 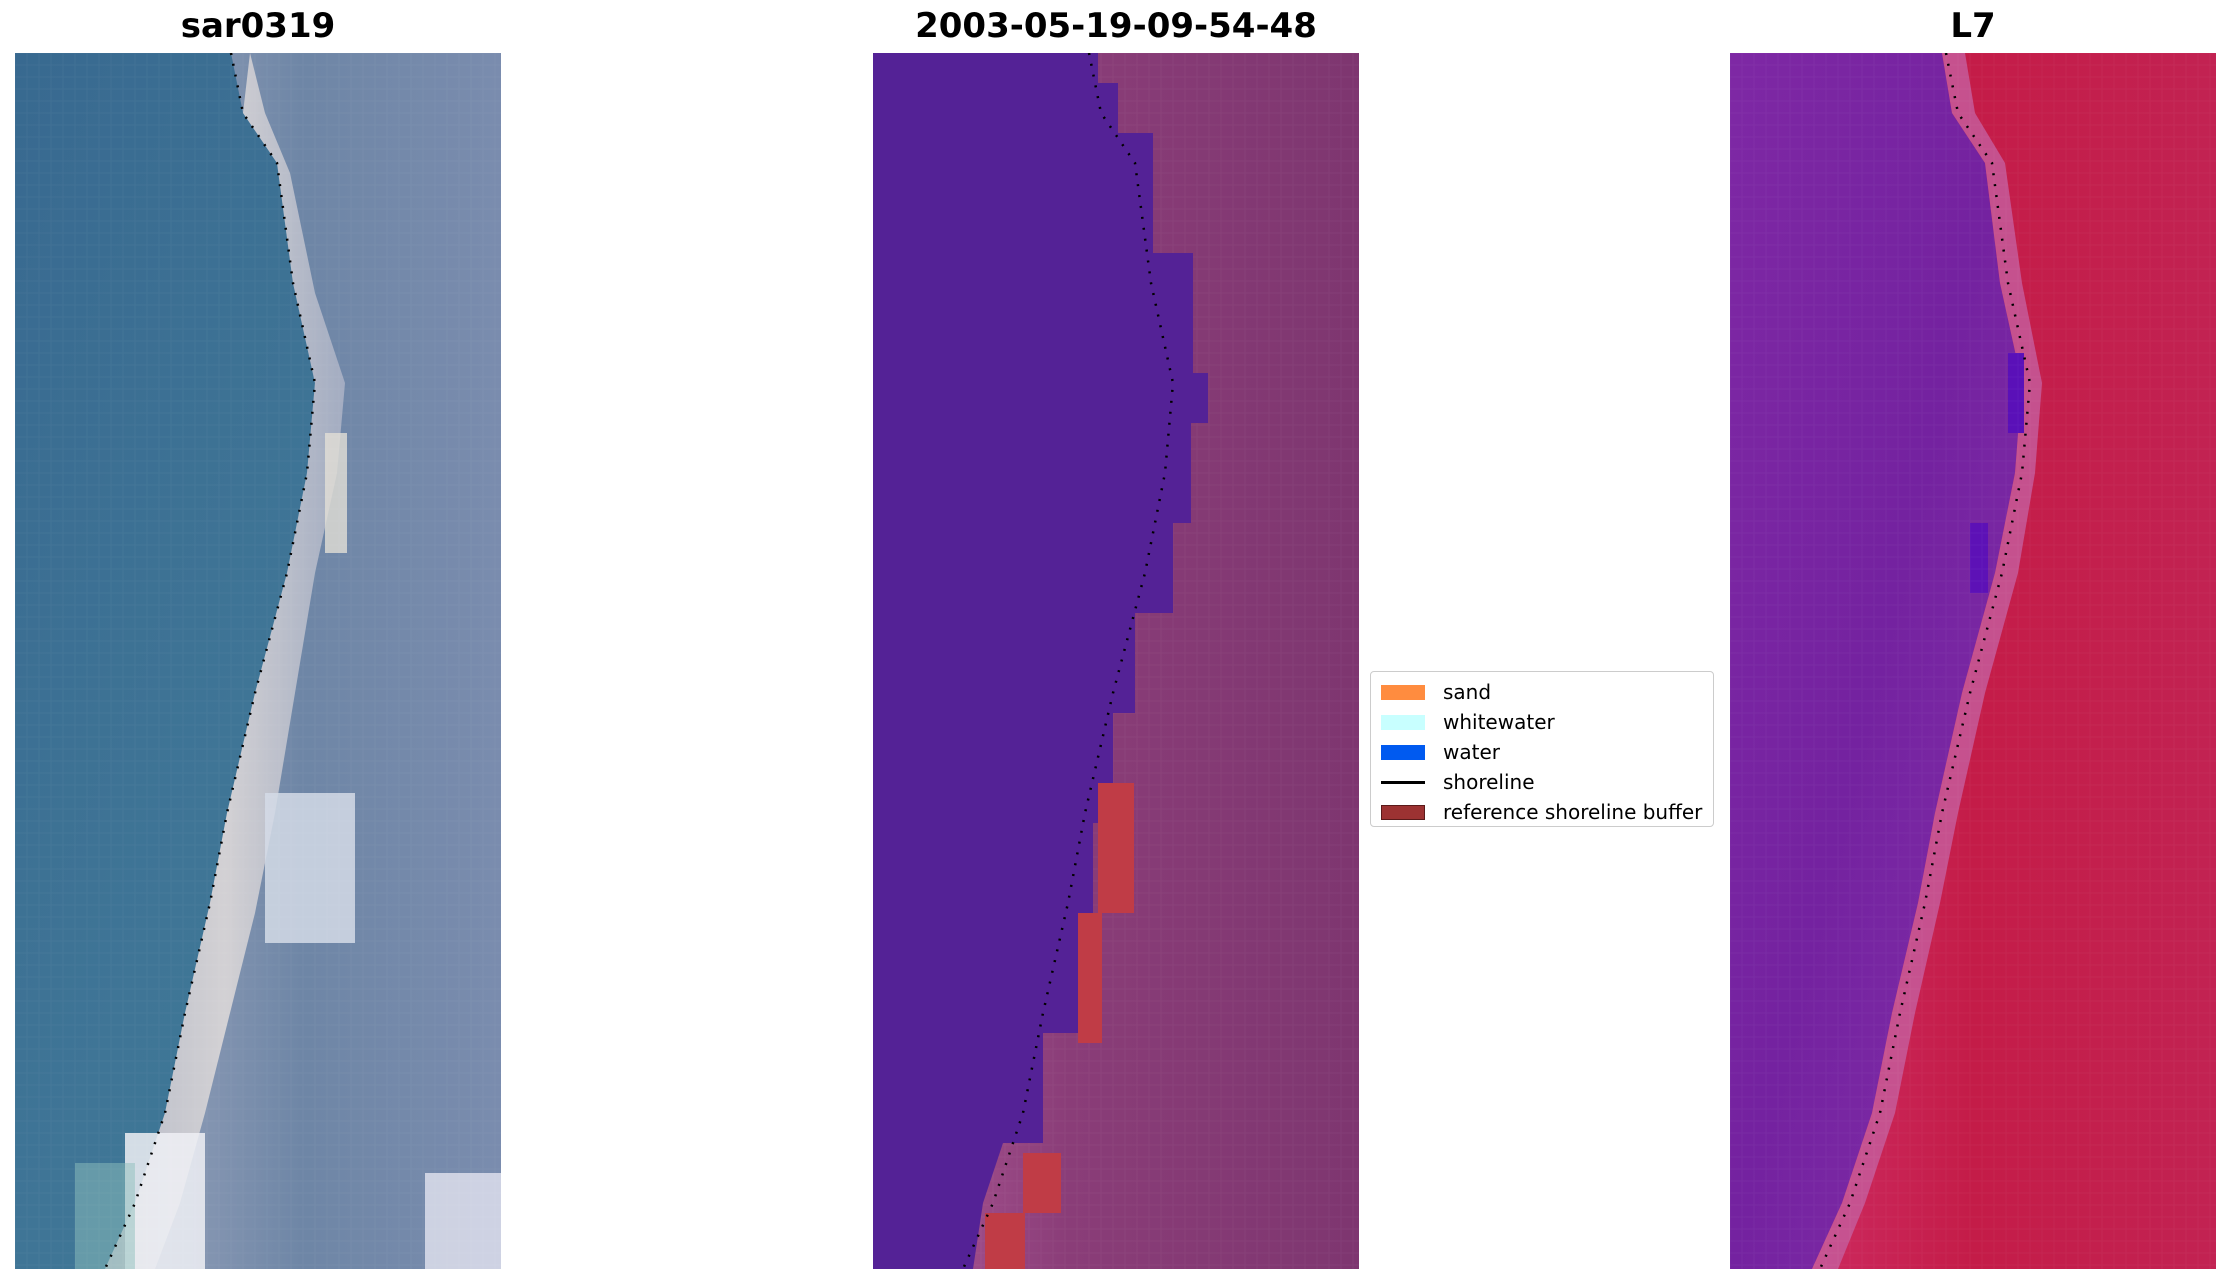 What do you see at coordinates (1471, 752) in the screenshot?
I see `legend-label-water: water` at bounding box center [1471, 752].